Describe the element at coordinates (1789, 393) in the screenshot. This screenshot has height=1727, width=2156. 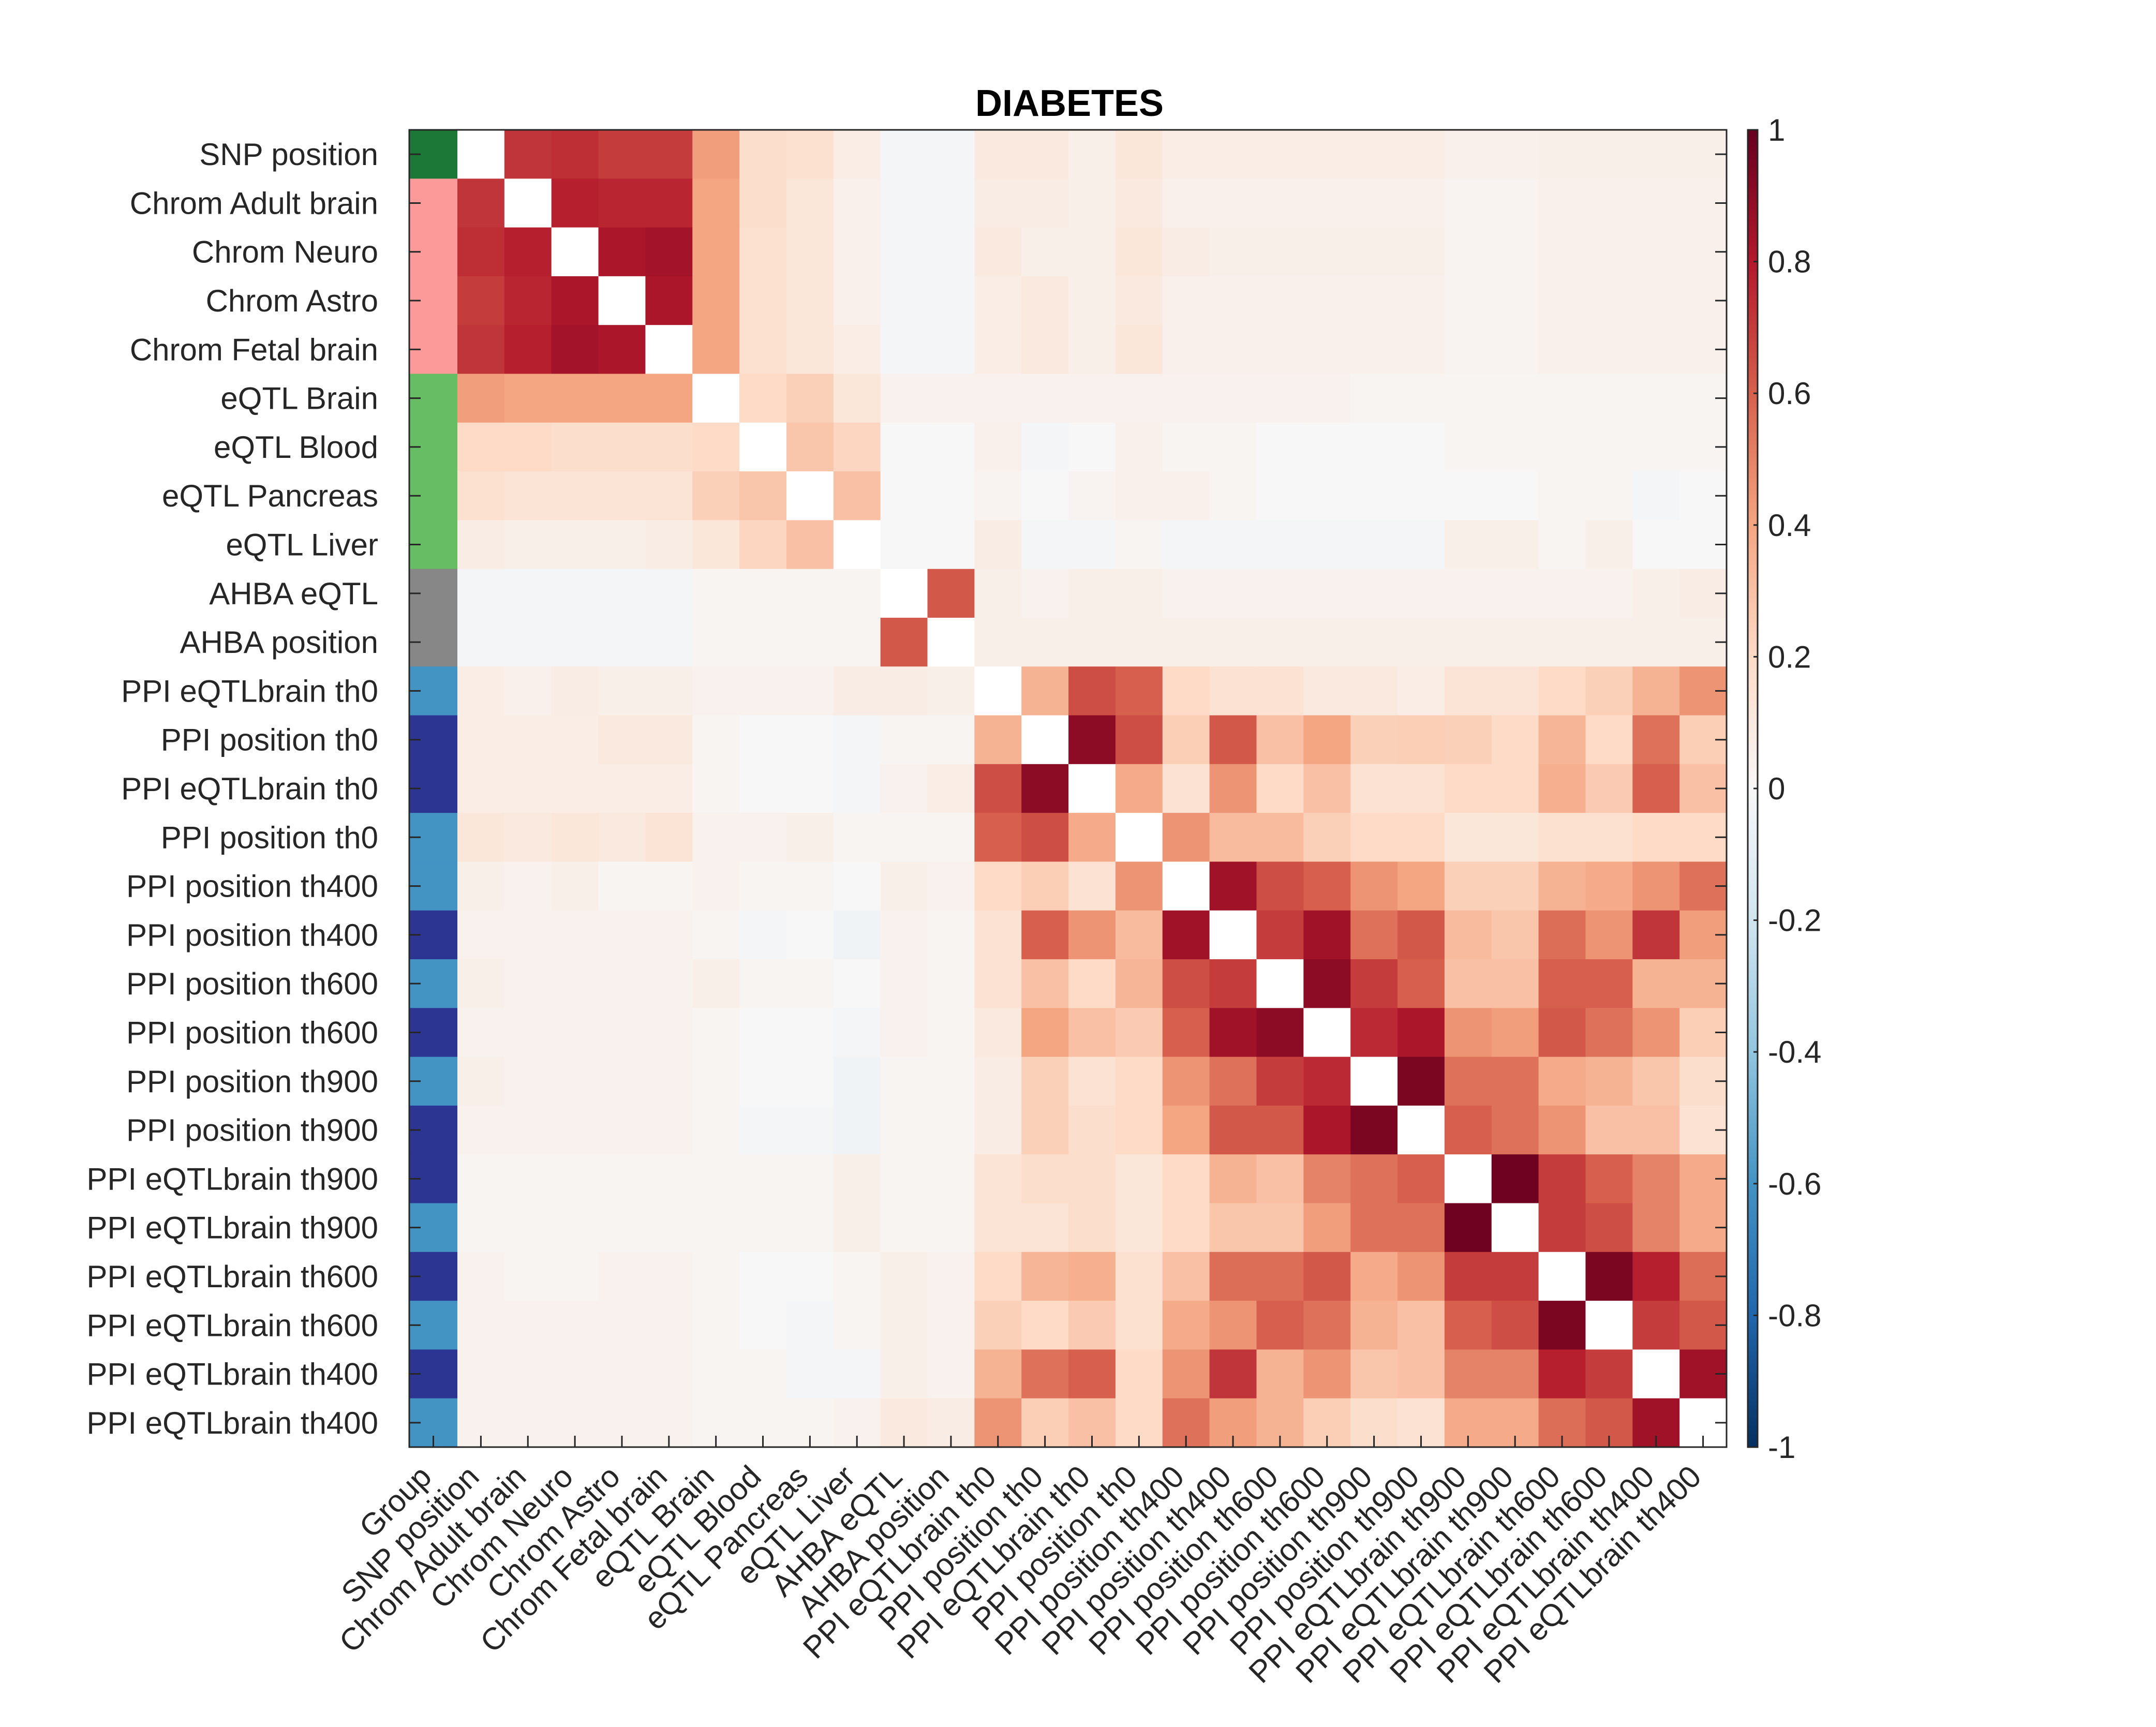
I see `colorbar-label: 0.6` at that location.